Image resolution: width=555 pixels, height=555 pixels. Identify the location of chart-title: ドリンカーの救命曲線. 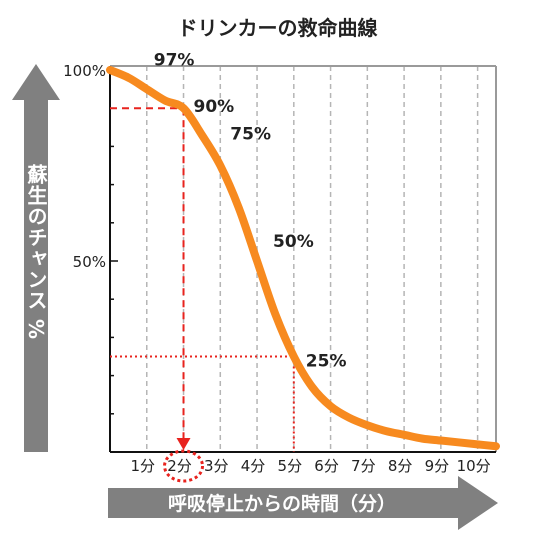
(277, 28).